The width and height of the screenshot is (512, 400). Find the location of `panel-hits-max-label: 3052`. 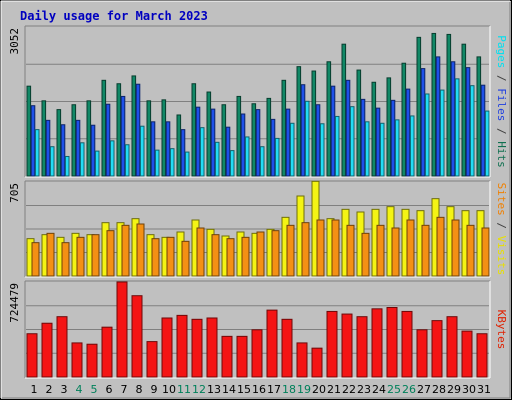

panel-hits-max-label: 3052 is located at coordinates (14, 41).